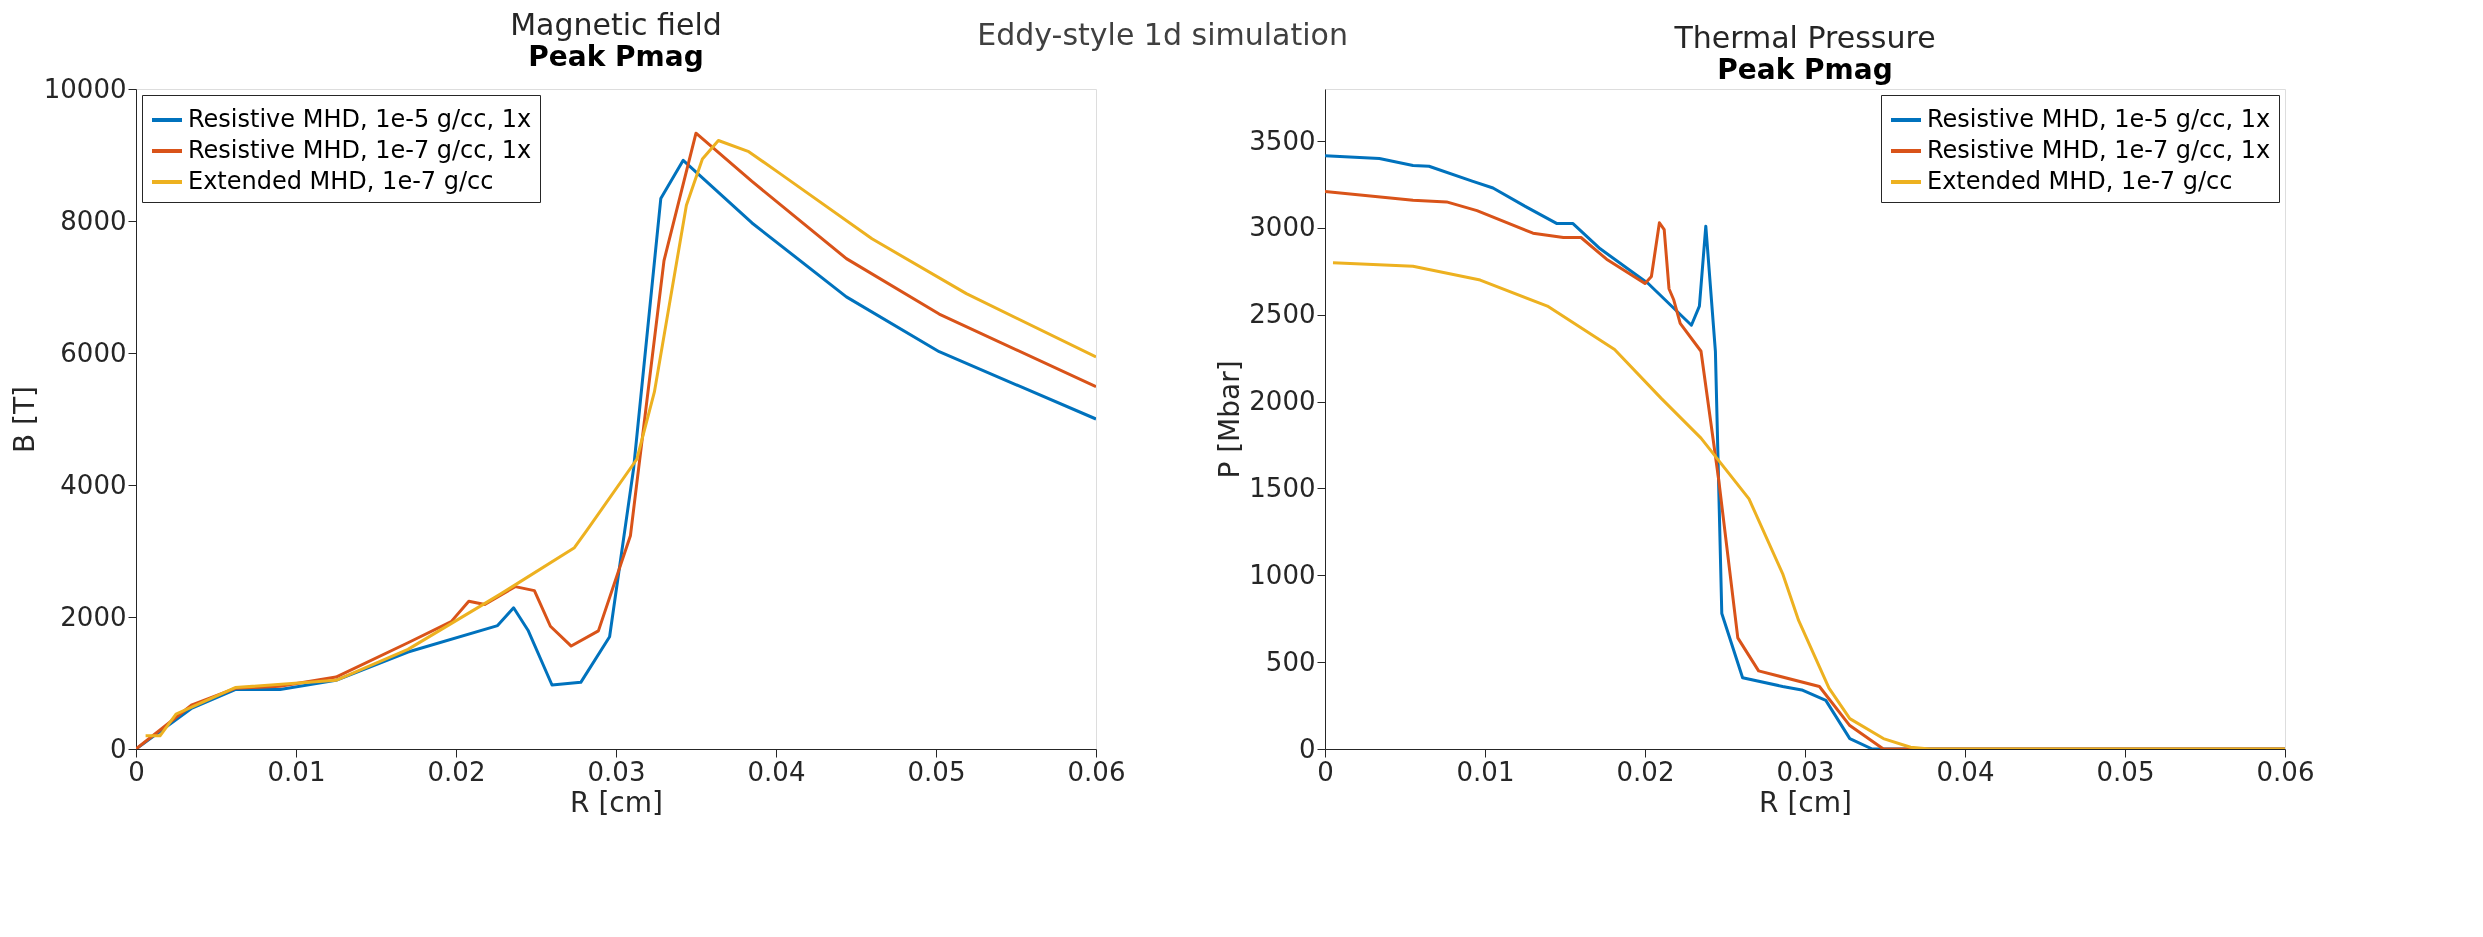 Image resolution: width=2483 pixels, height=937 pixels. Describe the element at coordinates (1290, 661) in the screenshot. I see `y-tick-label: 500` at that location.